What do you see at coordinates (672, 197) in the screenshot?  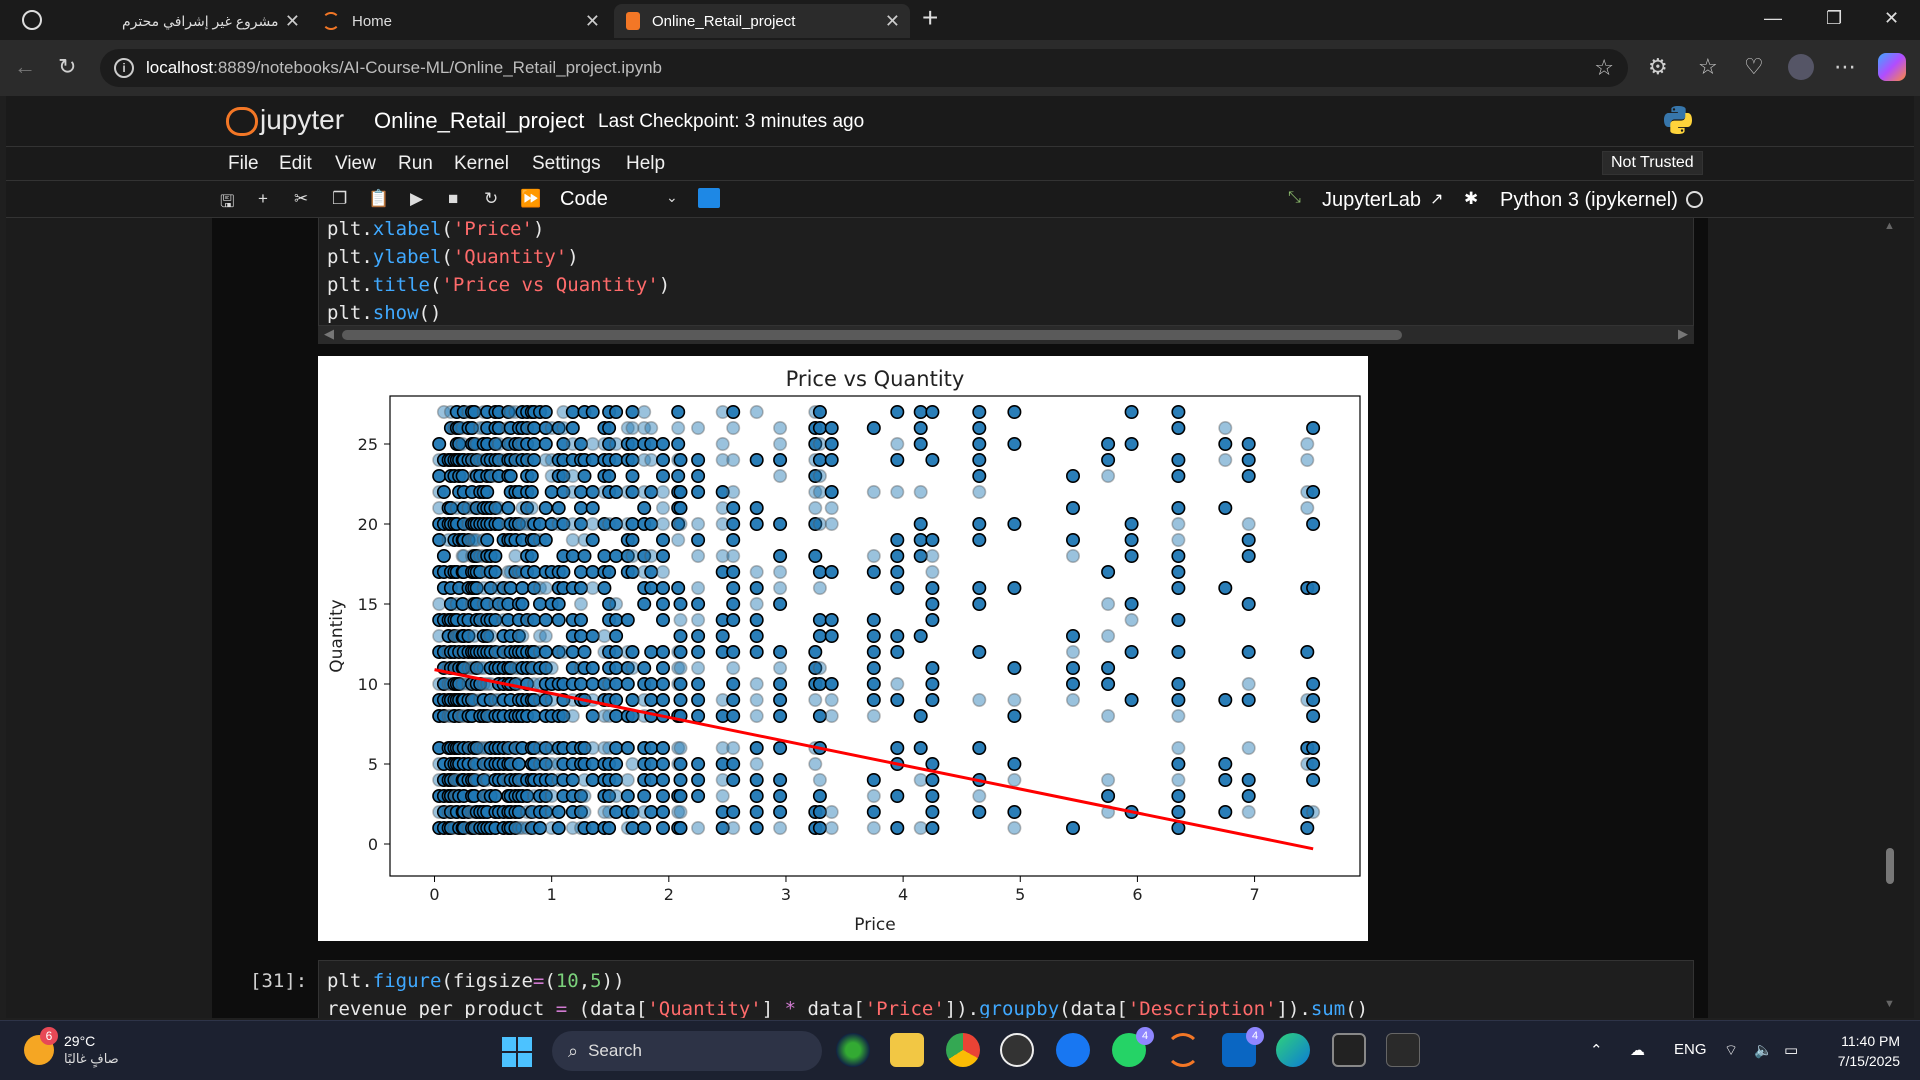 I see `chevron-down-icon: ⌄` at bounding box center [672, 197].